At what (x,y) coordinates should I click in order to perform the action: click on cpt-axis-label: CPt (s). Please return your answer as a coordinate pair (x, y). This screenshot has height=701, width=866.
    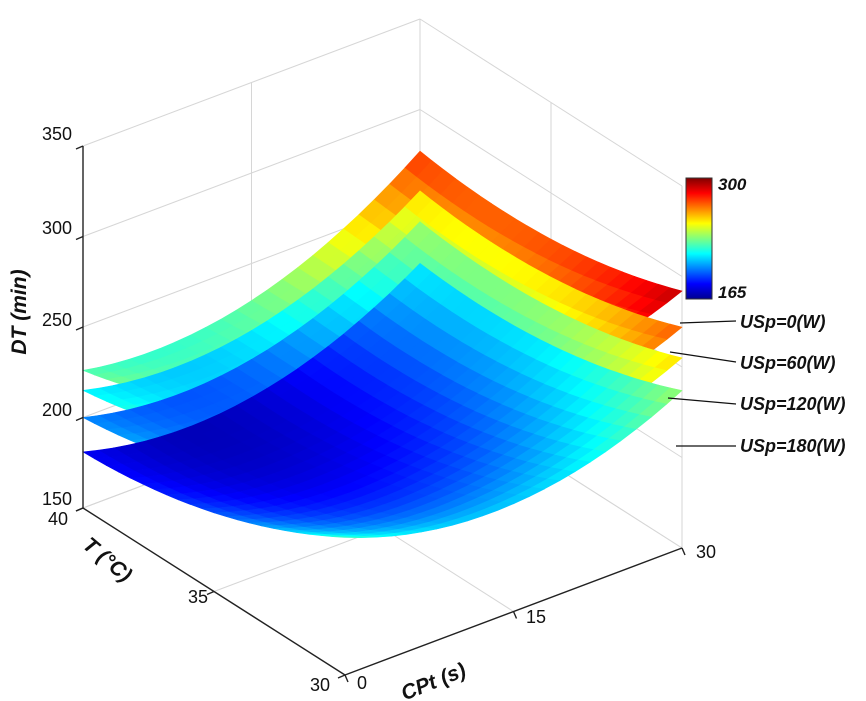
    Looking at the image, I should click on (433, 680).